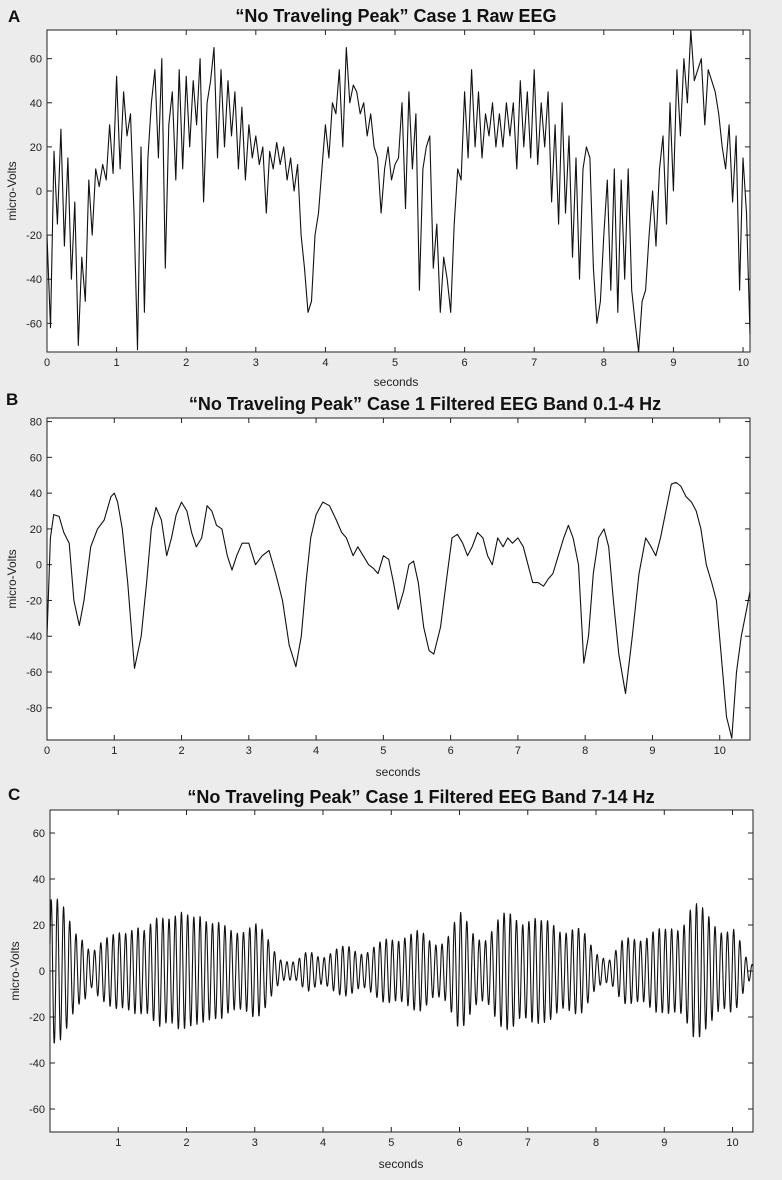 This screenshot has width=782, height=1180. I want to click on panel-b-xtick-label: 10, so click(720, 751).